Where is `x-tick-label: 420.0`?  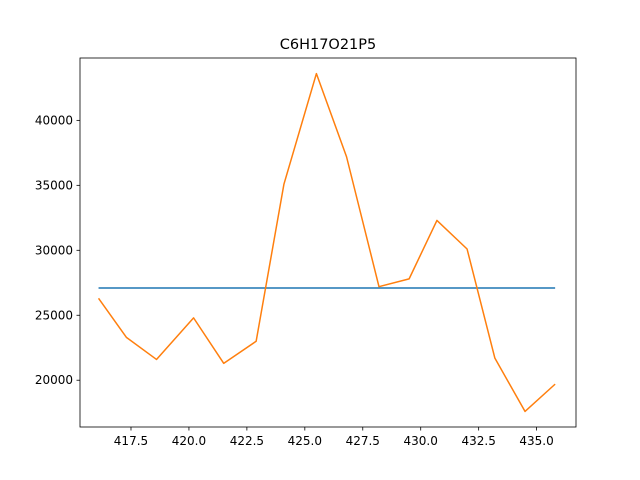
x-tick-label: 420.0 is located at coordinates (189, 441).